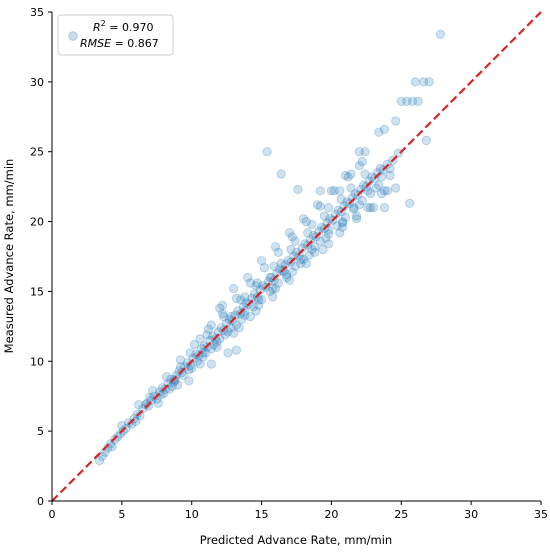  I want to click on legend-rmse-value: = 0.867, so click(135, 43).